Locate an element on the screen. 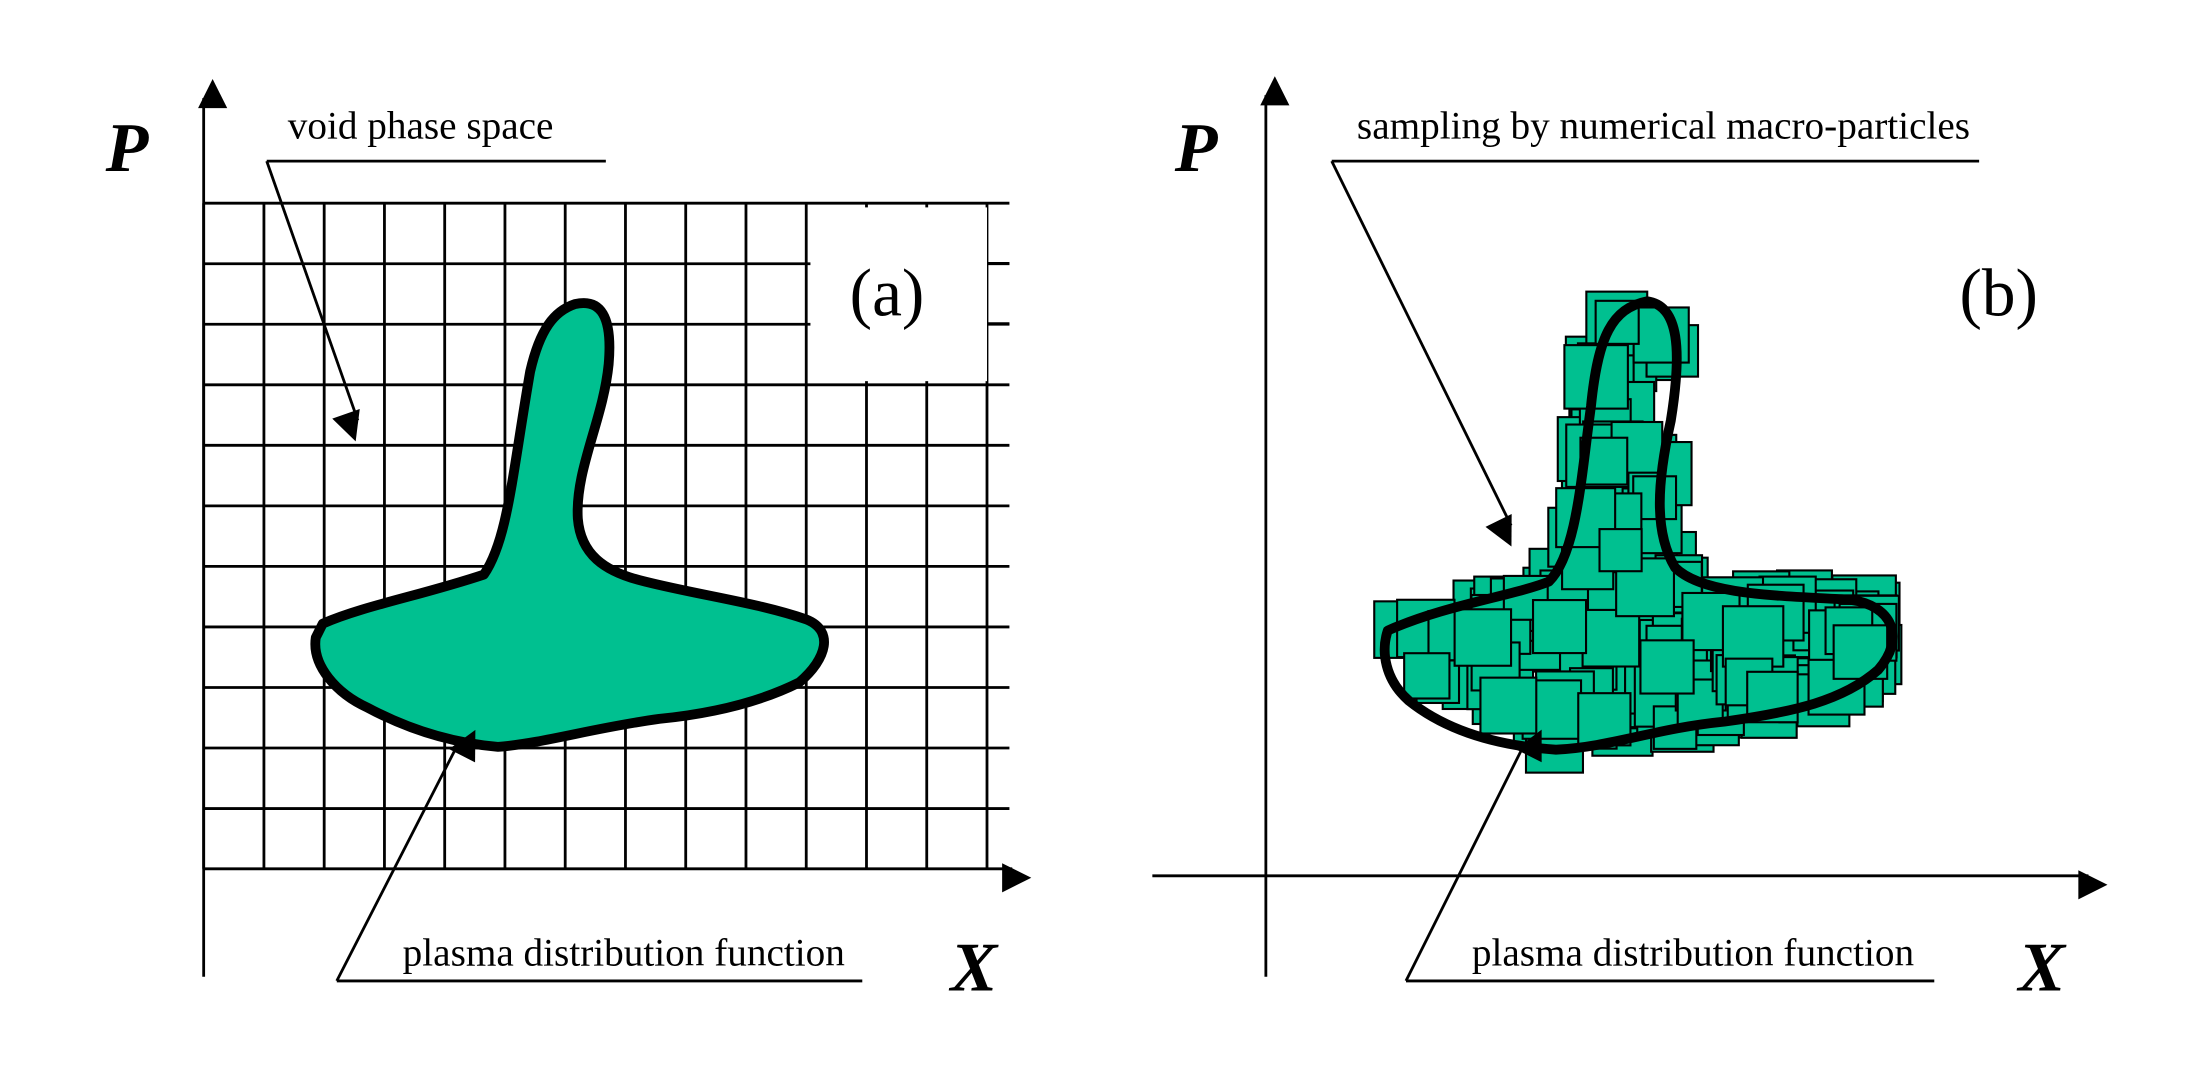 The height and width of the screenshot is (1072, 2187). right-ticks is located at coordinates (998, 294).